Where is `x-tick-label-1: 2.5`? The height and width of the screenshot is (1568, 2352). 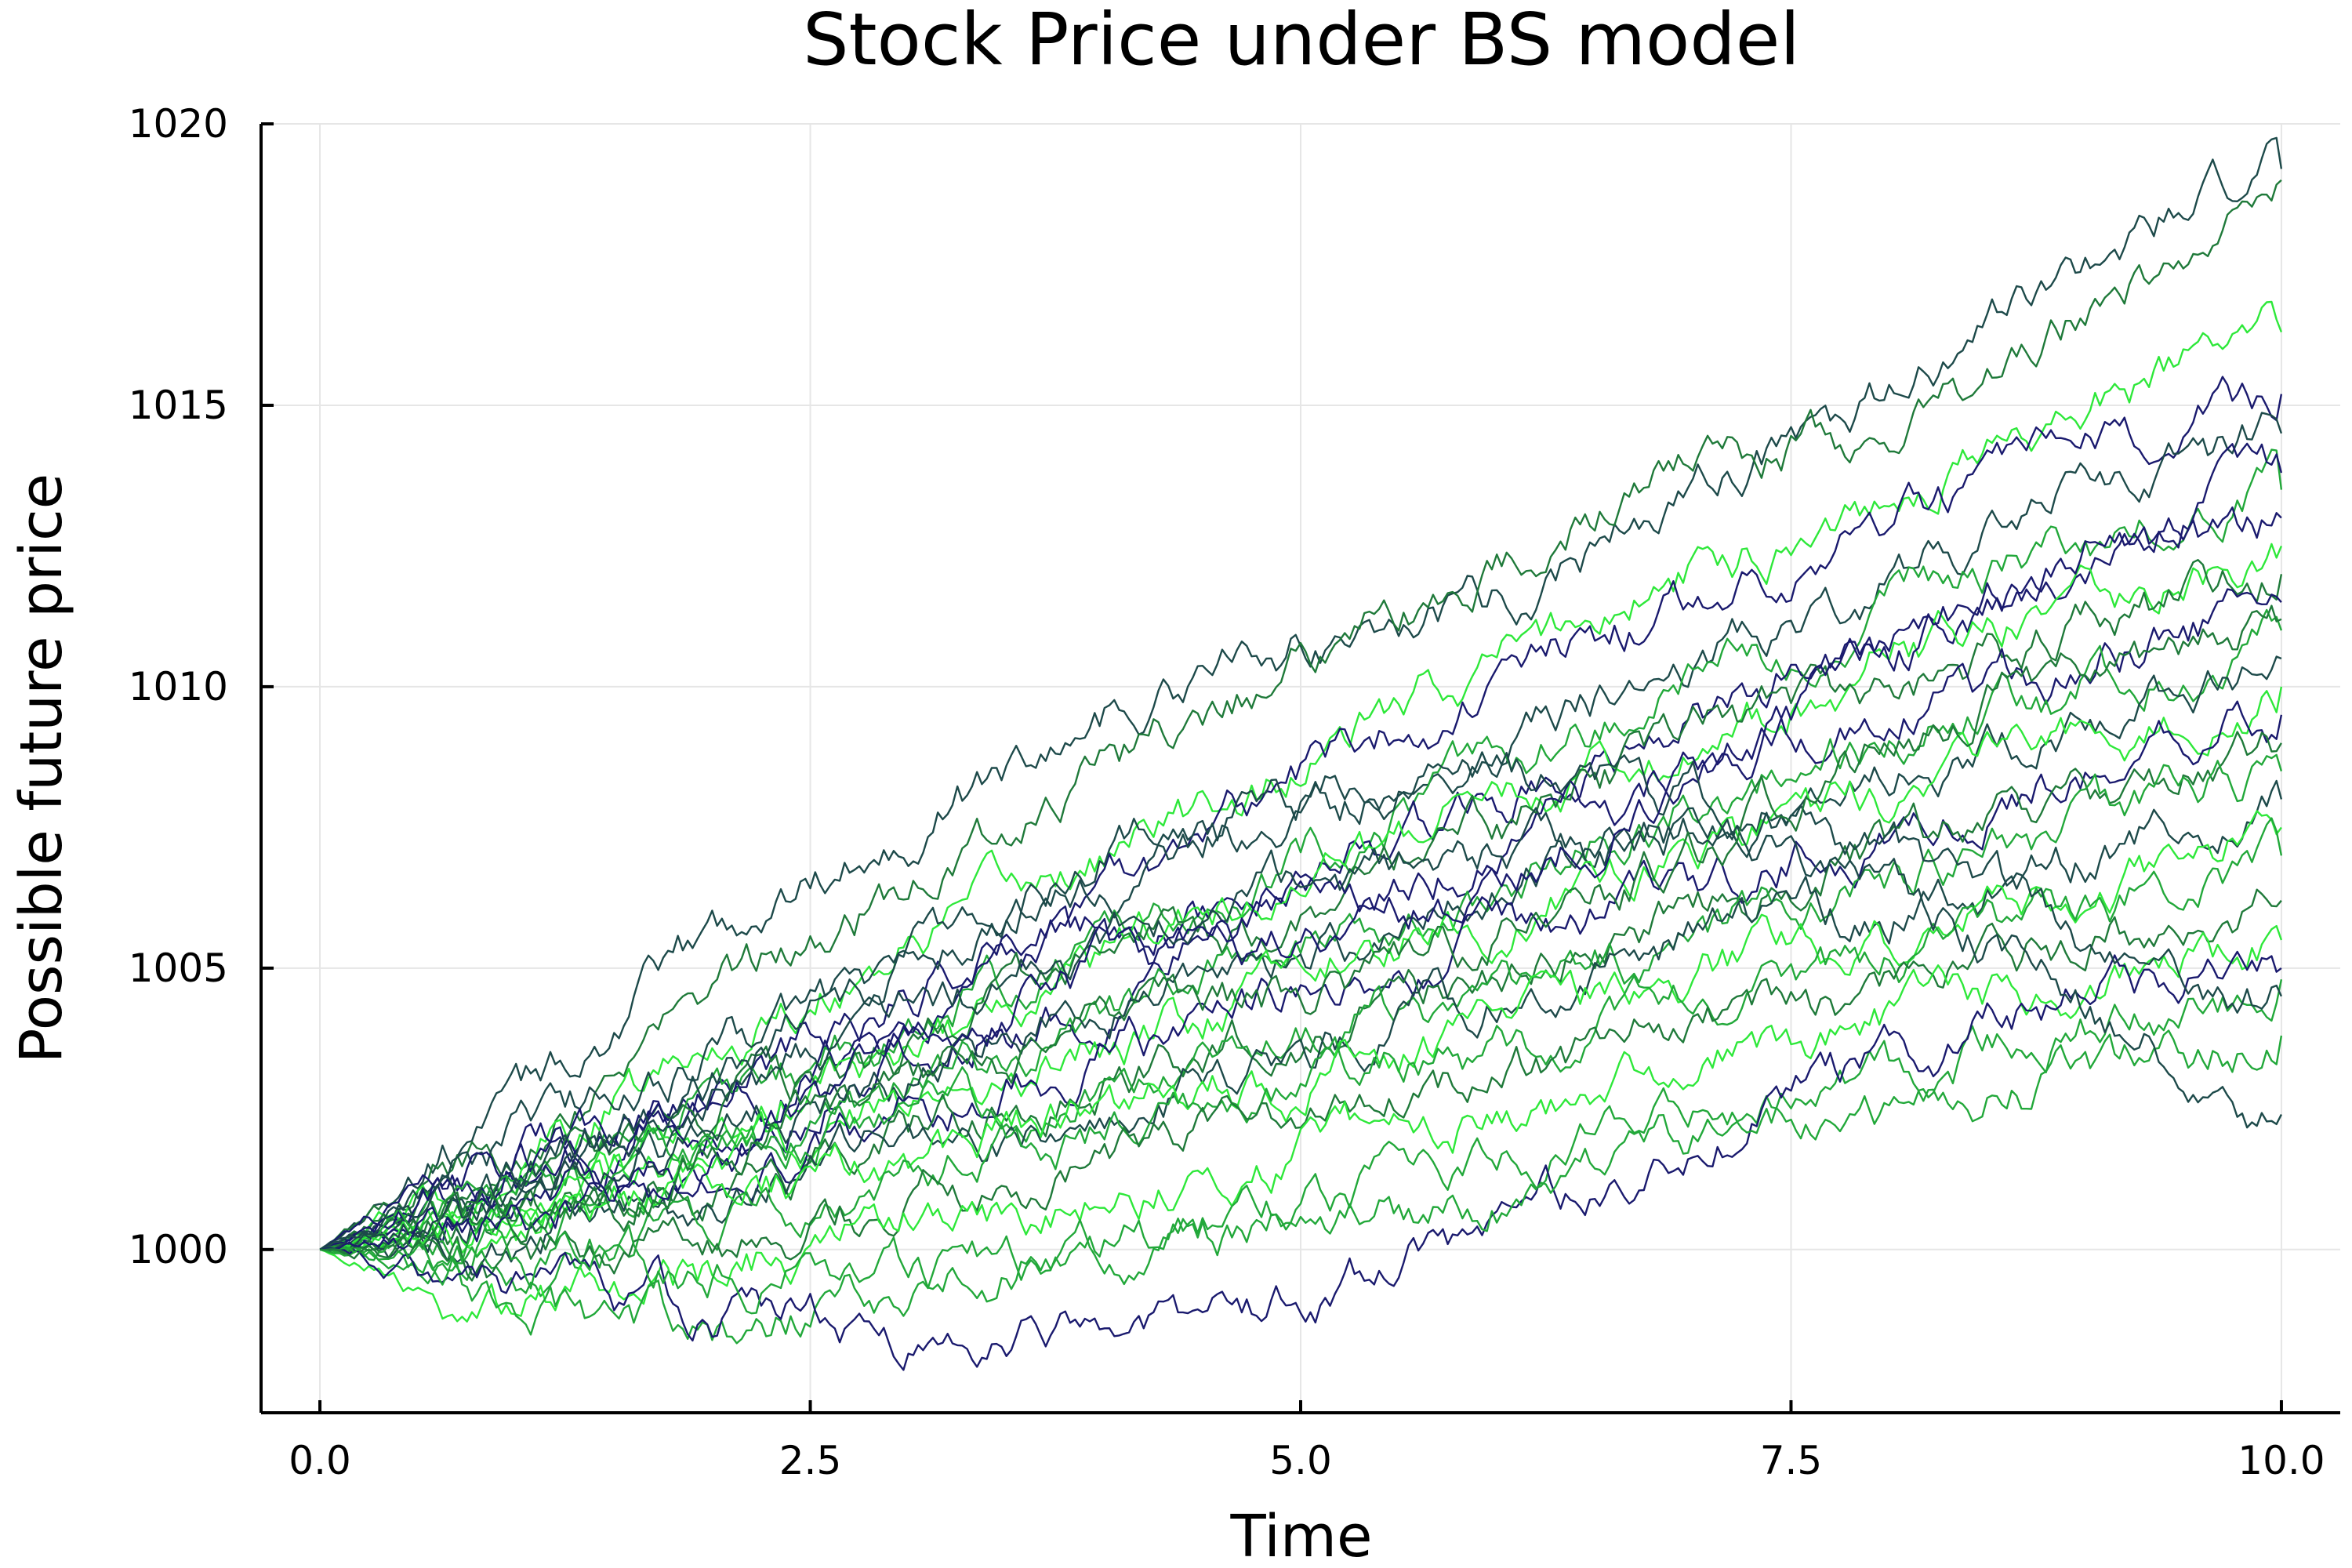
x-tick-label-1: 2.5 is located at coordinates (810, 1460).